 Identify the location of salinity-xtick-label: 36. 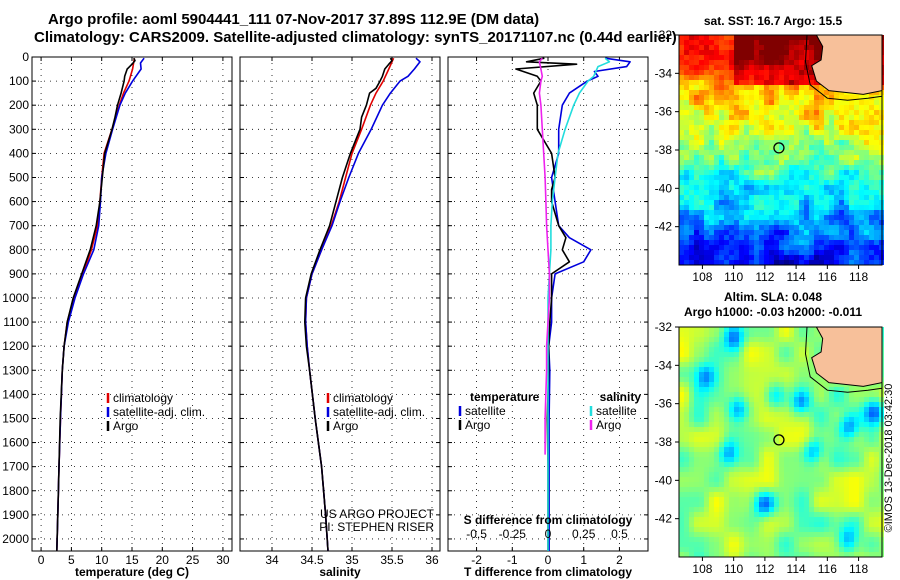
(432, 560).